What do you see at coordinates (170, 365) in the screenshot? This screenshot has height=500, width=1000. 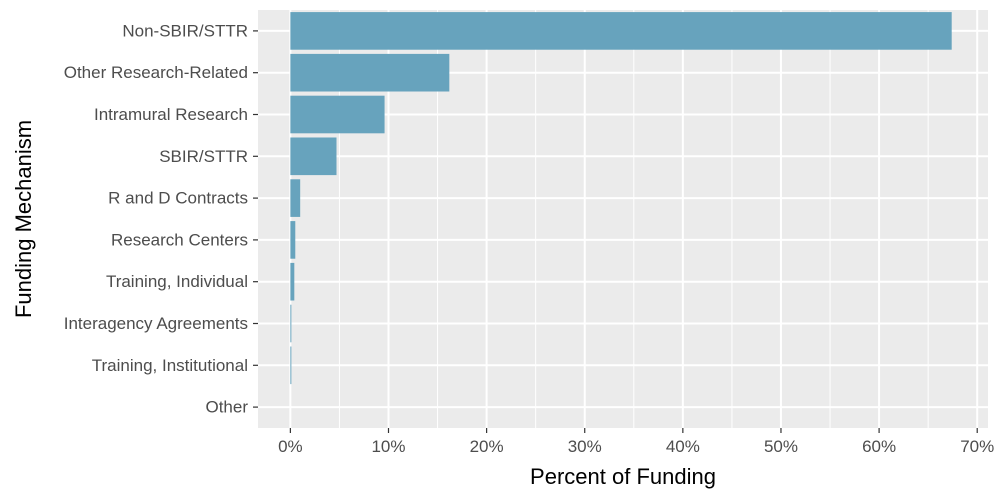 I see `y-tick-label: Training, Institutional` at bounding box center [170, 365].